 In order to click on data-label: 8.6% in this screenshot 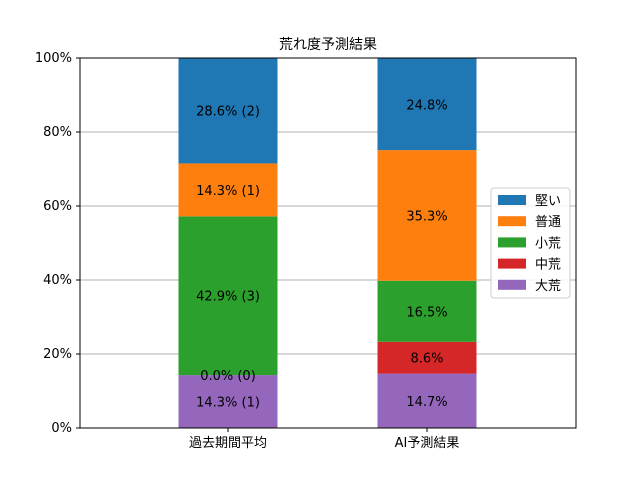, I will do `click(426, 359)`.